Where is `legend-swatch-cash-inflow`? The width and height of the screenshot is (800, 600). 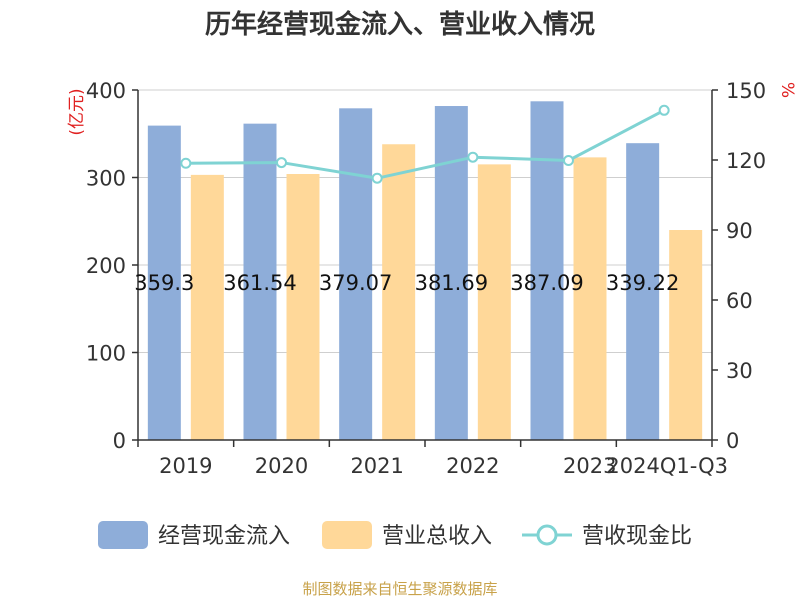
legend-swatch-cash-inflow is located at coordinates (123, 535).